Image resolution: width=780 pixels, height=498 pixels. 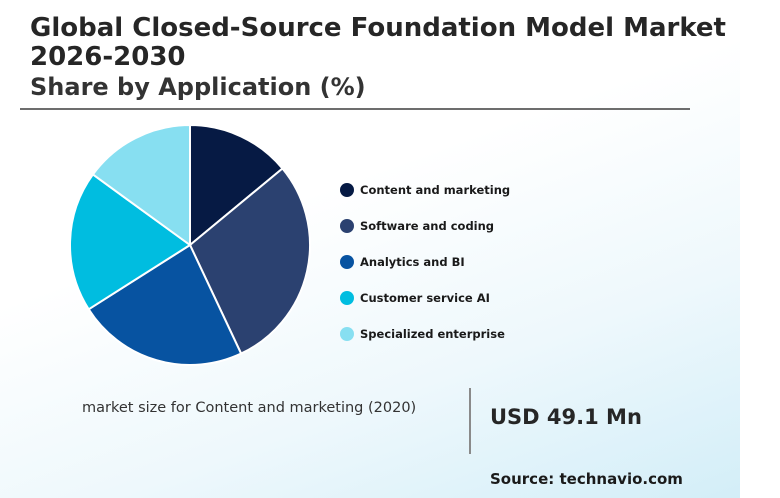 I want to click on pie-slice-analytics-and-bi, so click(x=165, y=304).